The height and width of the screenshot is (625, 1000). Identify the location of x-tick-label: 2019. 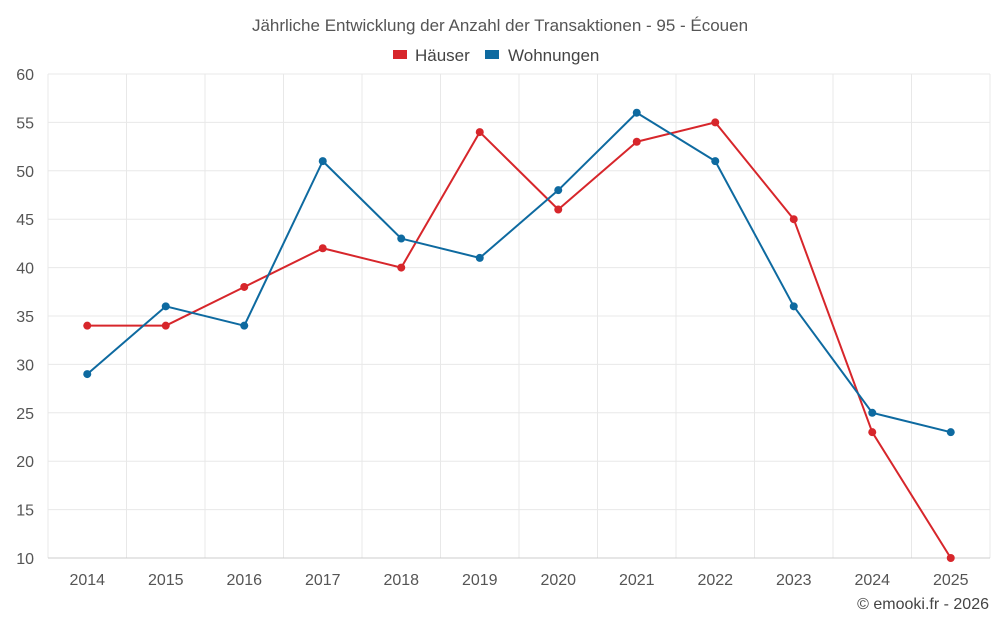
(480, 580).